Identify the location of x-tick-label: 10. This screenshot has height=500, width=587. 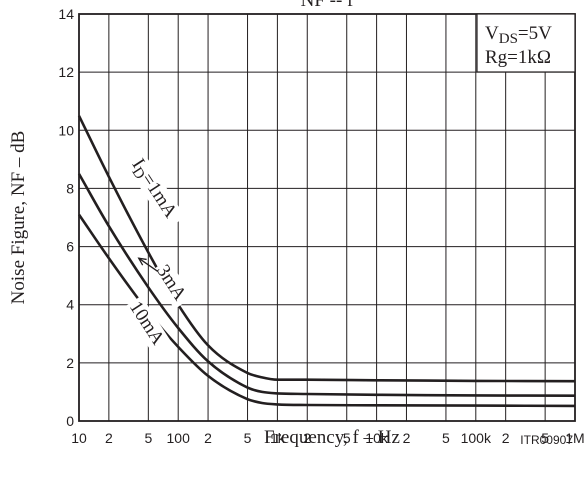
(79, 438).